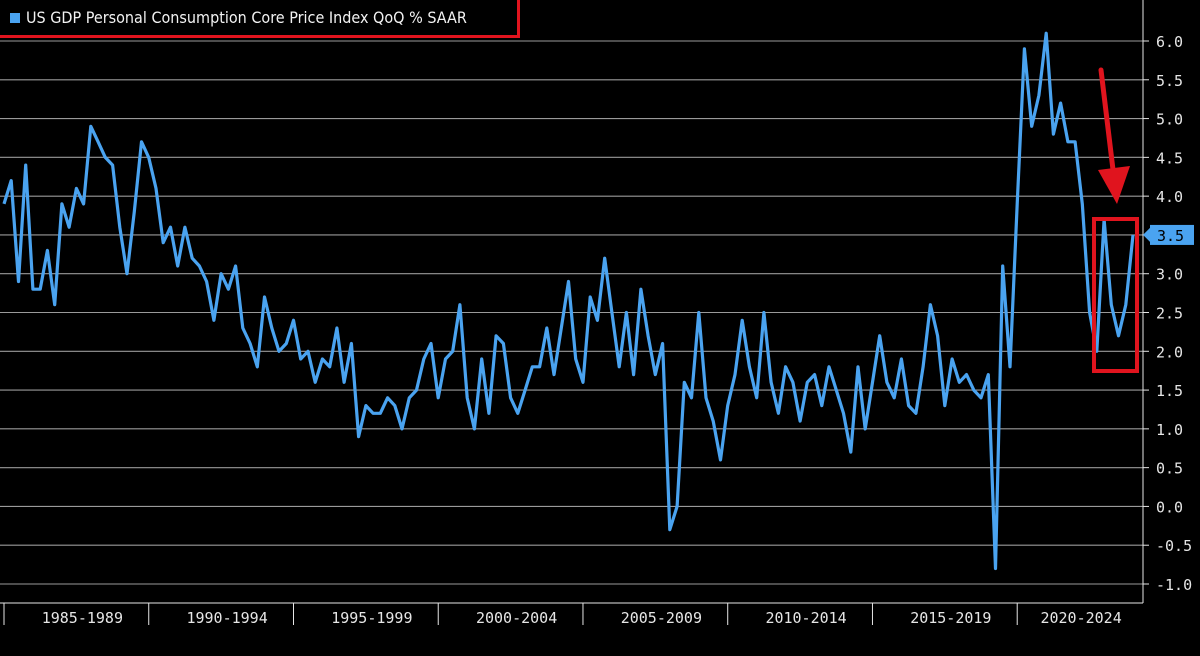 Image resolution: width=1200 pixels, height=656 pixels. What do you see at coordinates (371, 618) in the screenshot?
I see `x-tick-label: 1995-1999` at bounding box center [371, 618].